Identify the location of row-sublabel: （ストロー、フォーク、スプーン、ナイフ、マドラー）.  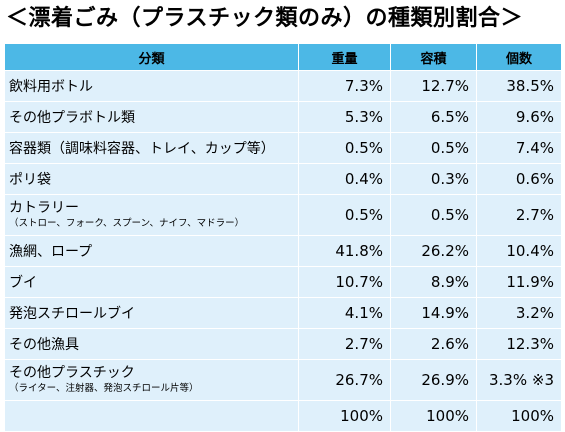
(127, 223).